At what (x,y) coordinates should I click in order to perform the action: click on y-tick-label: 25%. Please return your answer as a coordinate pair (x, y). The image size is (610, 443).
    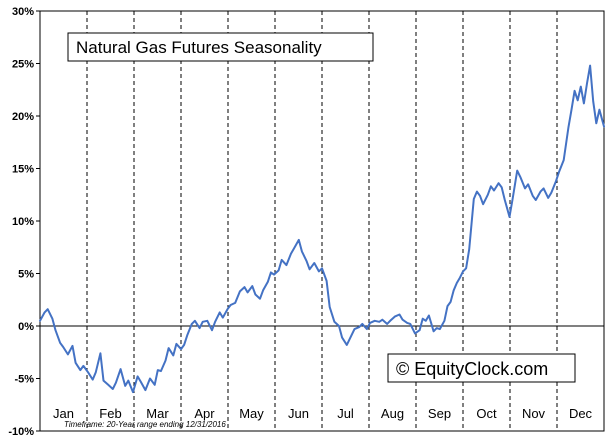
    Looking at the image, I should click on (23, 65).